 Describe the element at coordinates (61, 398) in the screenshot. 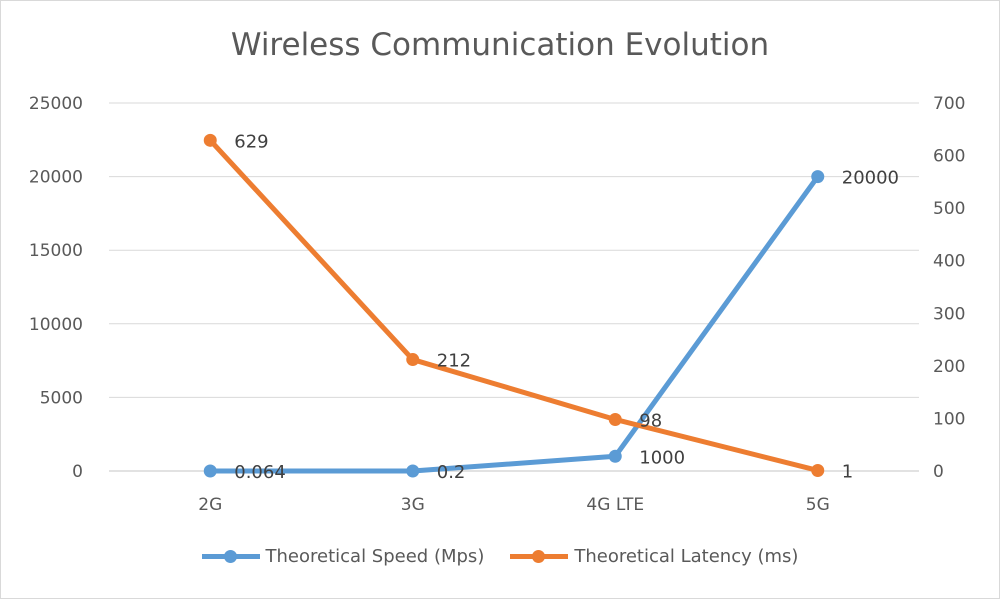

I see `y-left-tick-label: 5000` at that location.